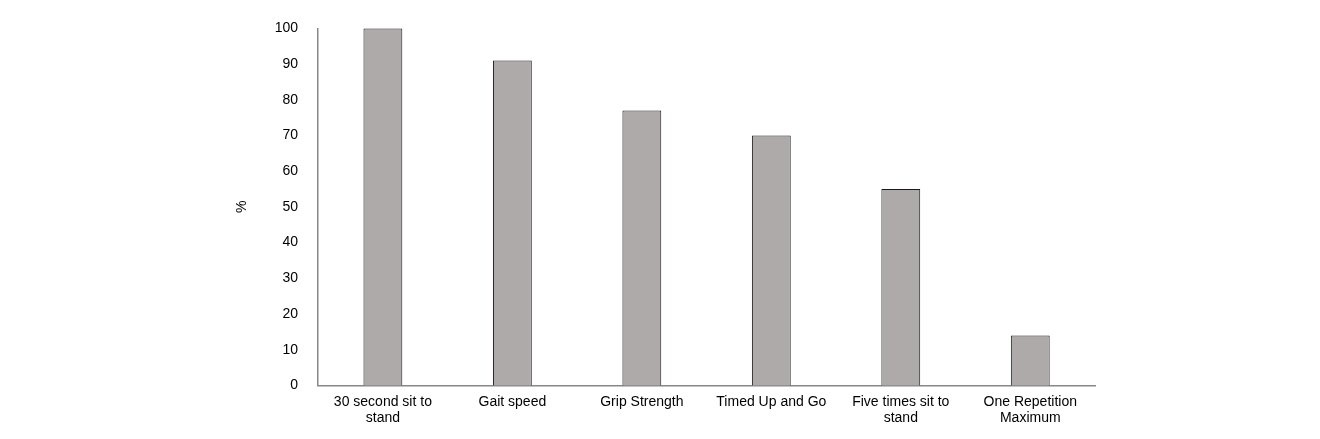 The width and height of the screenshot is (1320, 439). What do you see at coordinates (290, 241) in the screenshot?
I see `y-tick-label: 40` at bounding box center [290, 241].